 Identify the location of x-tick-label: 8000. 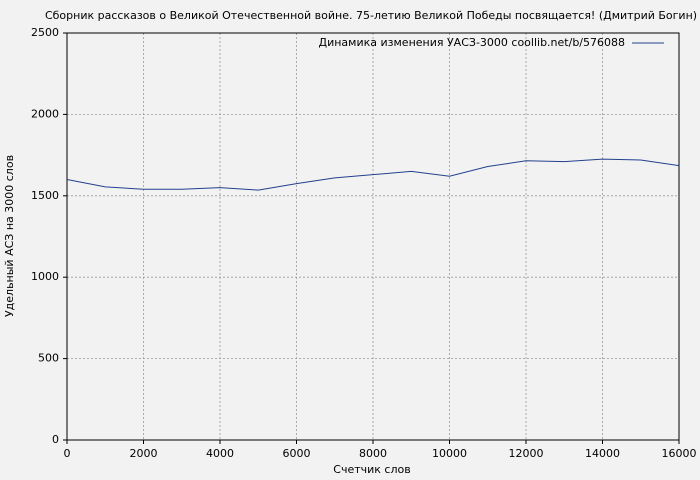
(373, 453).